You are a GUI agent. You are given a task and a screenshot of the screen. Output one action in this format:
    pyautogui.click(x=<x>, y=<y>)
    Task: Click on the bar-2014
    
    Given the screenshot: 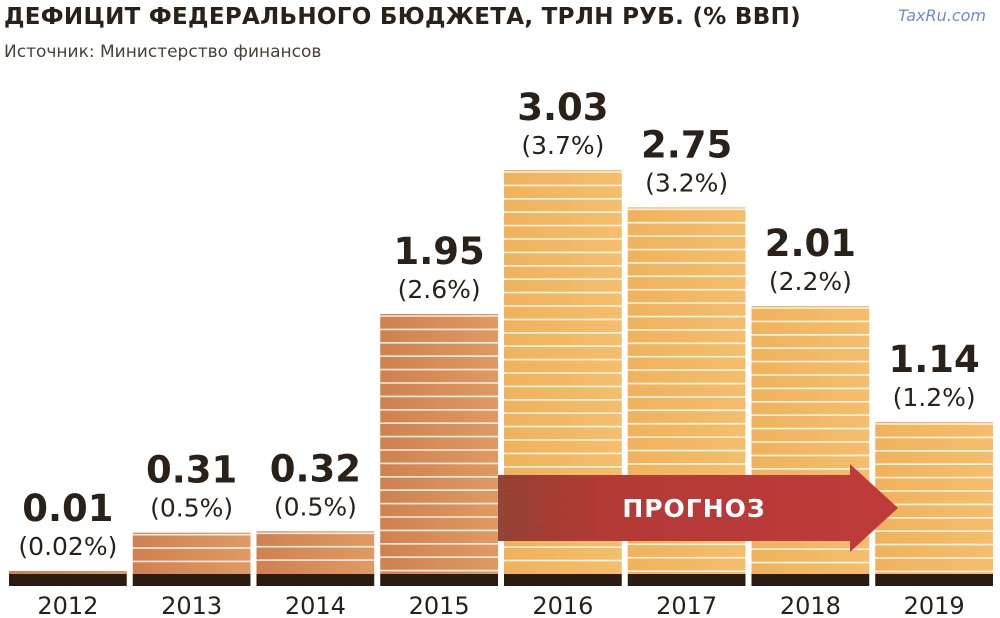 What is the action you would take?
    pyautogui.click(x=315, y=558)
    